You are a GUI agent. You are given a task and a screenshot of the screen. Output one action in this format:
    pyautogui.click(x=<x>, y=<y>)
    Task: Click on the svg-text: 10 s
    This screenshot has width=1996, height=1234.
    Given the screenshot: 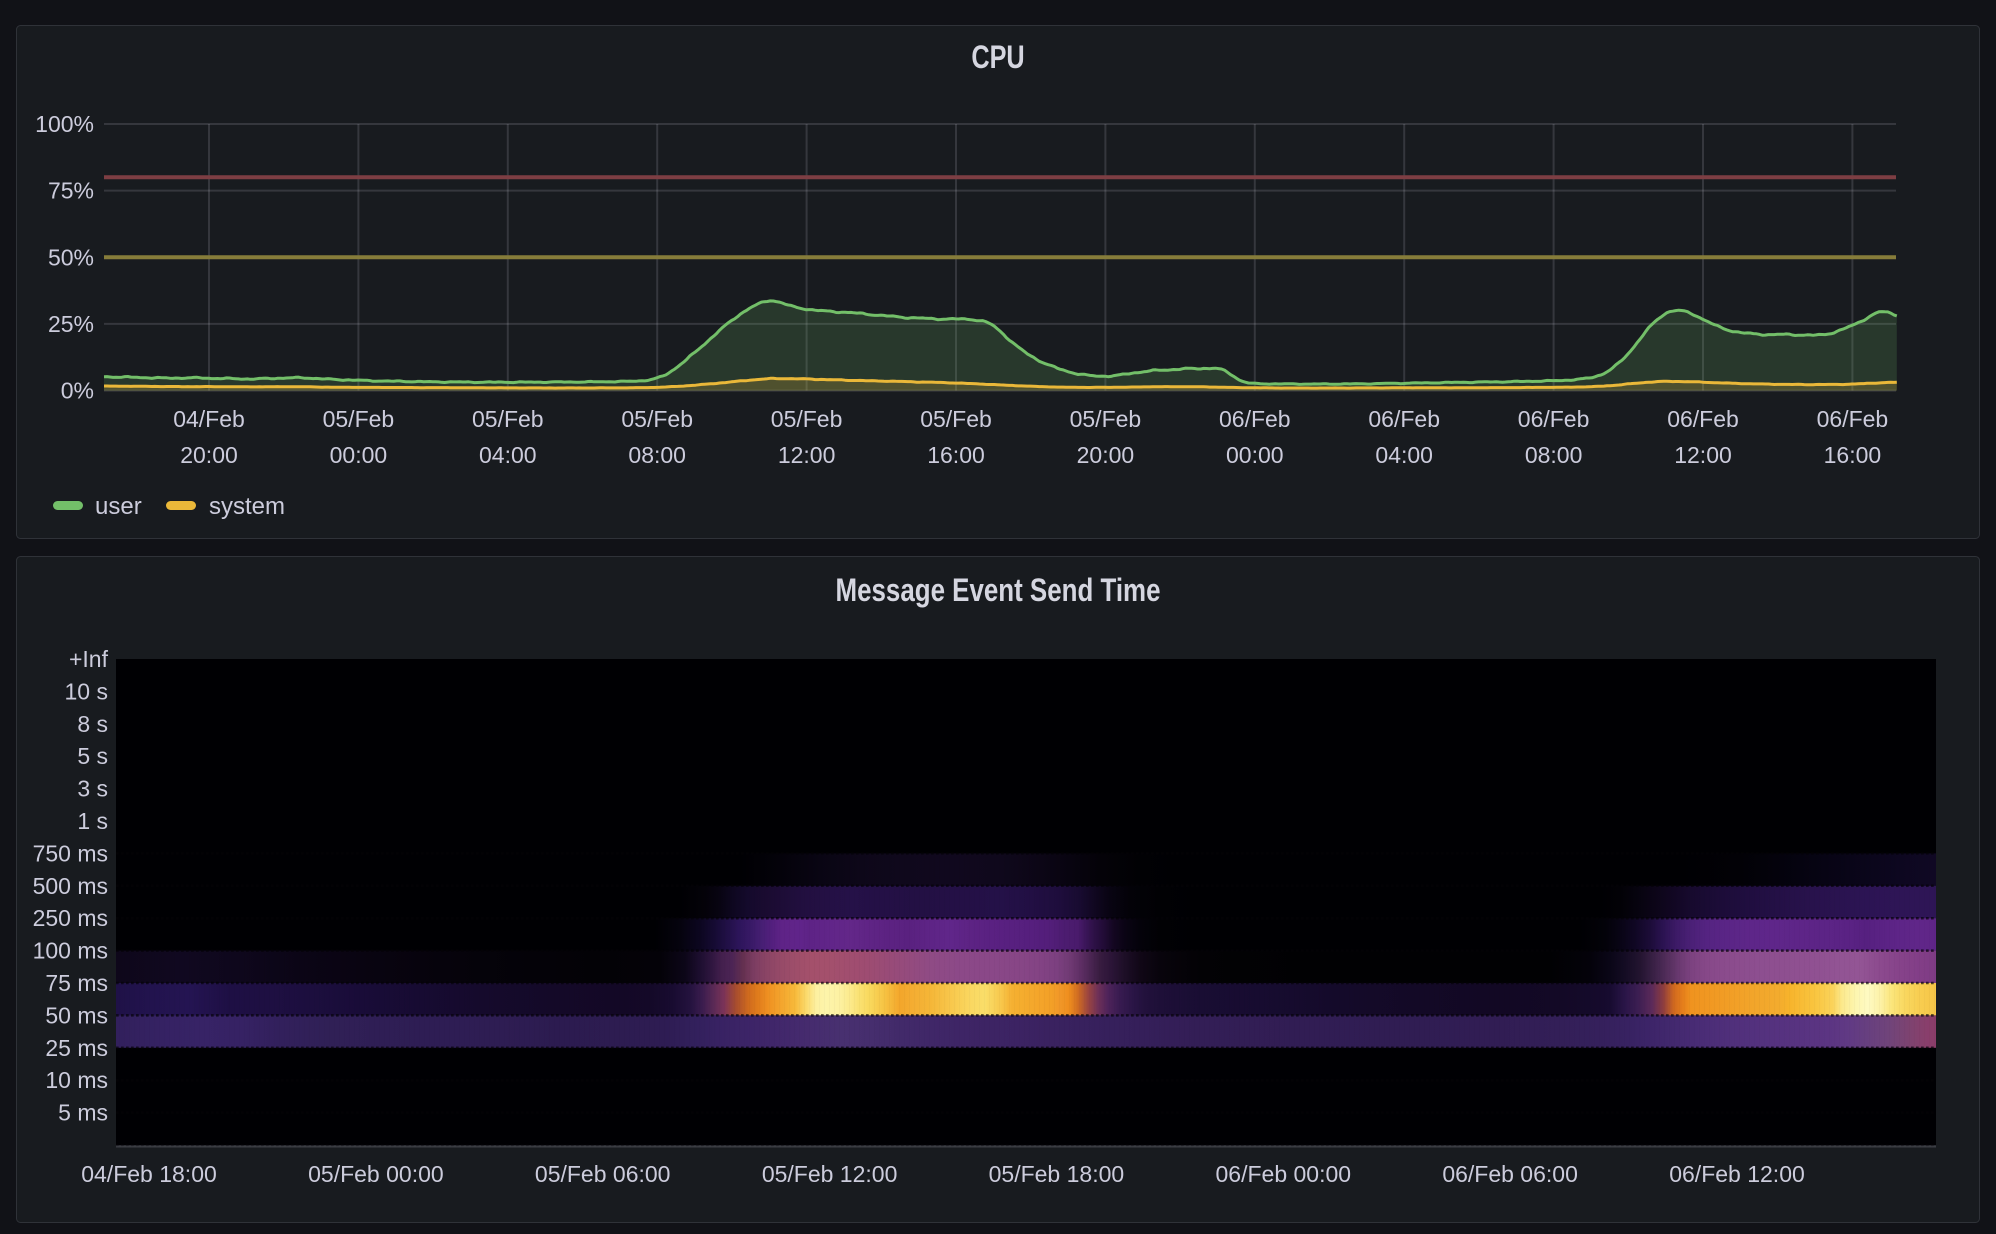 What is the action you would take?
    pyautogui.click(x=86, y=691)
    